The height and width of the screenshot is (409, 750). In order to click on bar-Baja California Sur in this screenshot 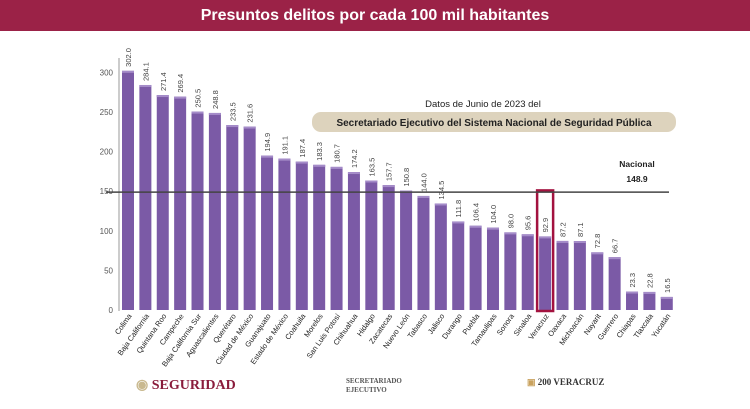, I will do `click(197, 210)`.